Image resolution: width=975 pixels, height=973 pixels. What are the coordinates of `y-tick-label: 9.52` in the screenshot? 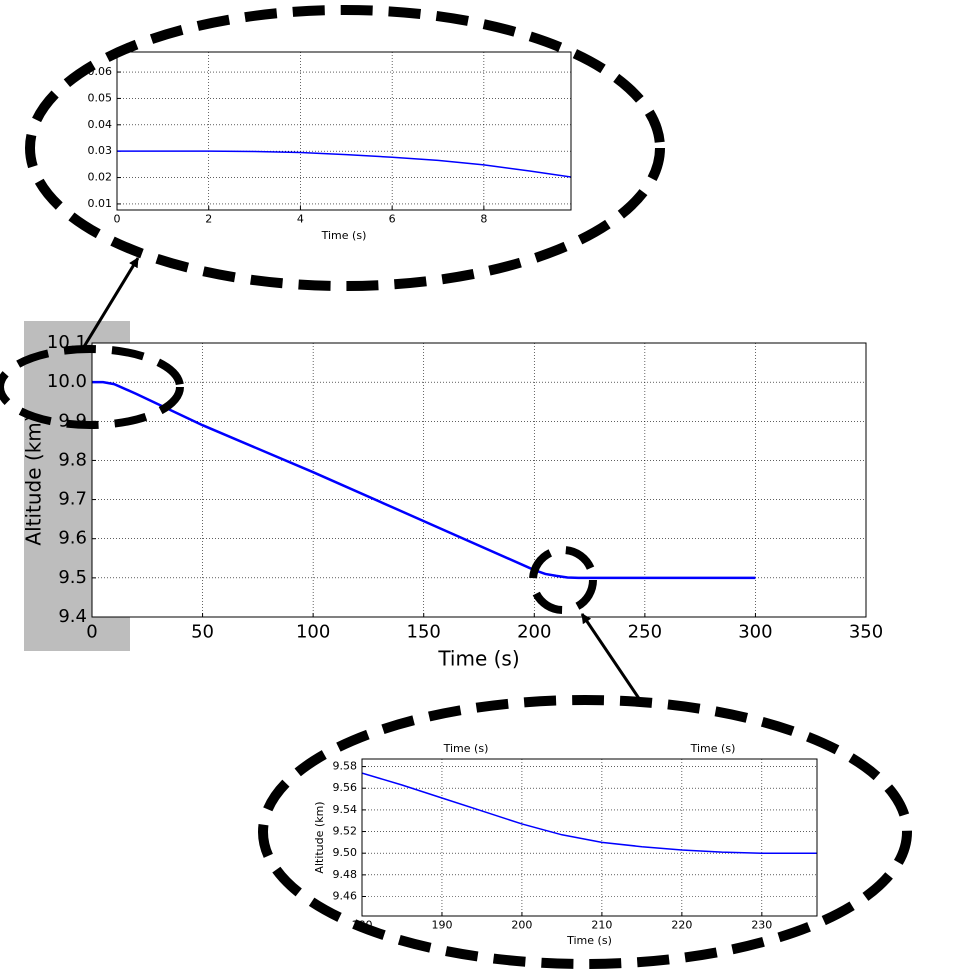 It's located at (345, 831).